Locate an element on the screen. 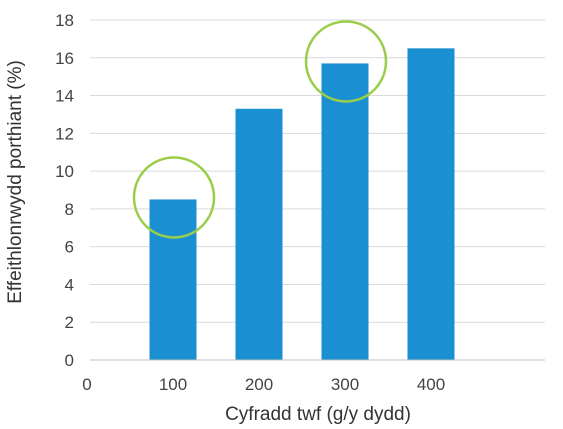  x-tick-label: 400 is located at coordinates (431, 384).